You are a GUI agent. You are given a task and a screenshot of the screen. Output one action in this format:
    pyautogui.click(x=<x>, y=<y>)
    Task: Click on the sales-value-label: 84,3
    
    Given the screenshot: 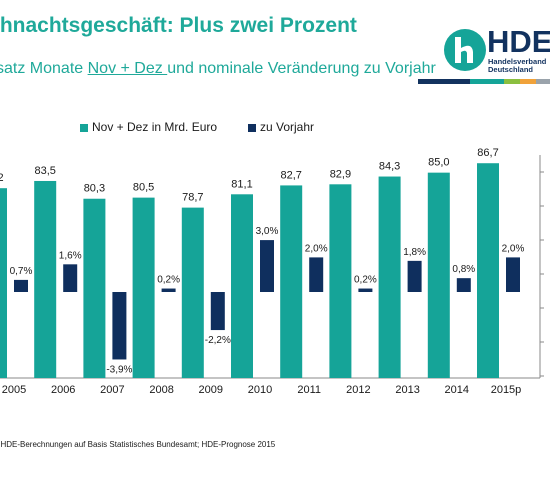 What is the action you would take?
    pyautogui.click(x=389, y=167)
    